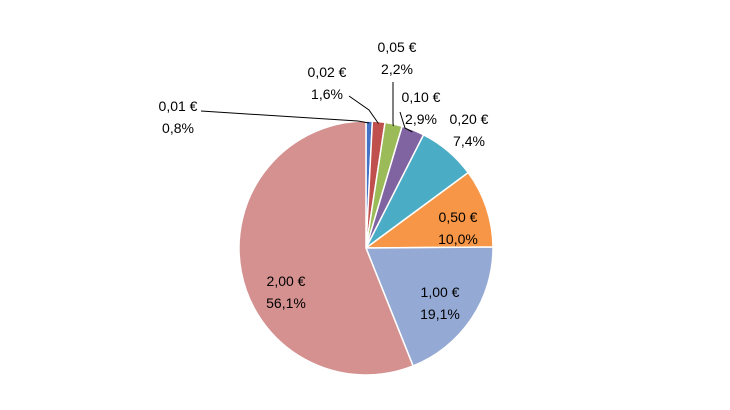 This screenshot has width=730, height=410. I want to click on slice-label-0-20: 0,20 €, so click(469, 119).